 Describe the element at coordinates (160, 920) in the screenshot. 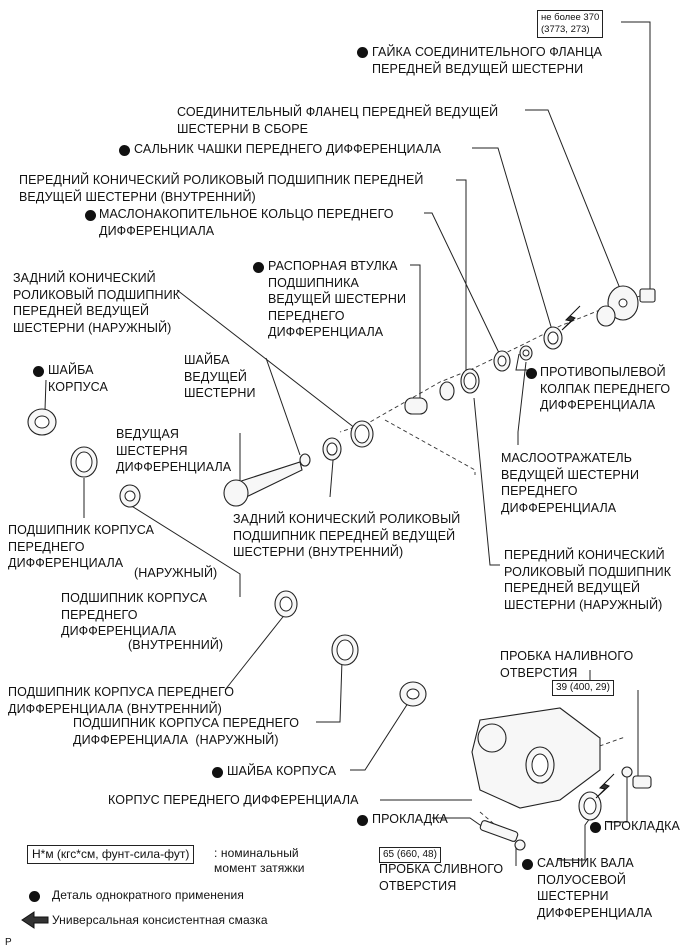

I see `legend-grease-text: Универсальная консистентная смазка` at that location.